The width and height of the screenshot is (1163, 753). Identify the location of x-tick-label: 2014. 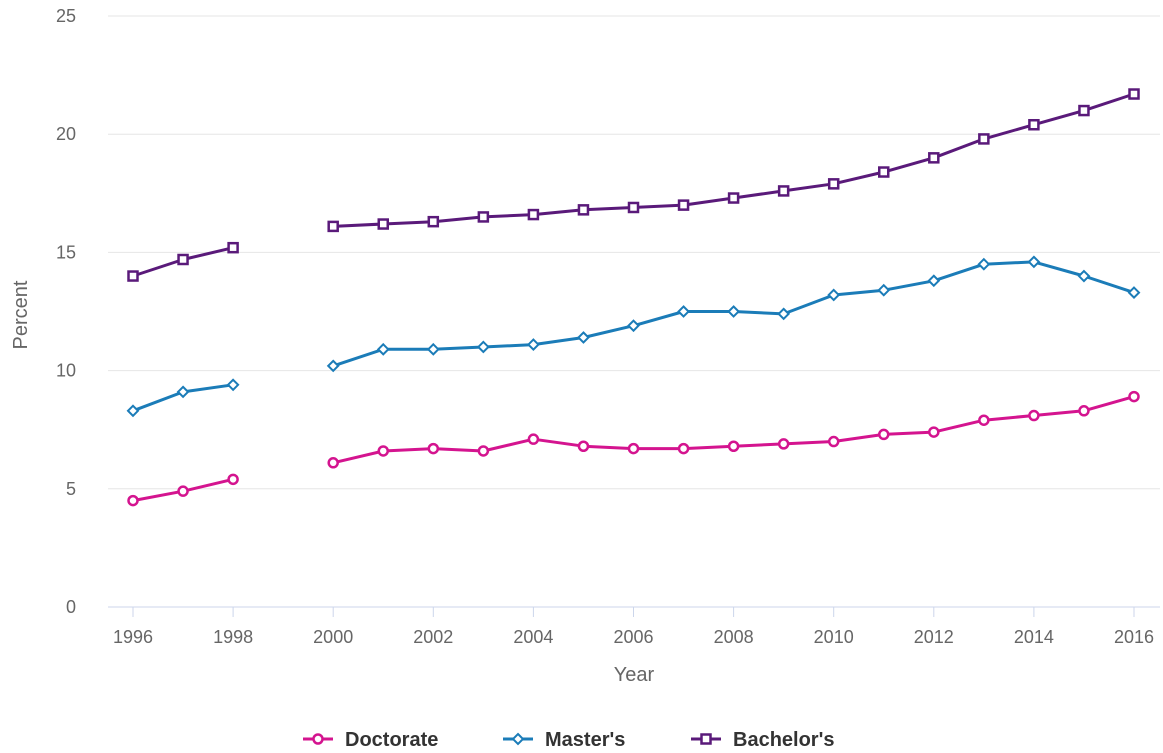
(1034, 637).